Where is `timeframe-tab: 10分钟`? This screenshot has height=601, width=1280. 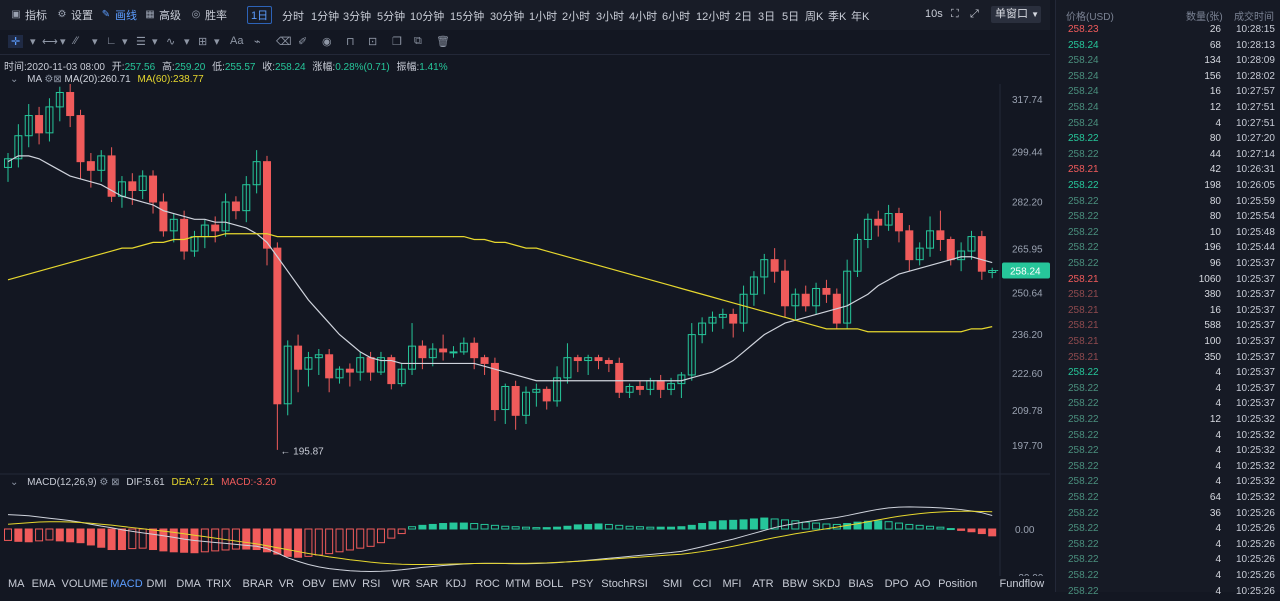 timeframe-tab: 10分钟 is located at coordinates (427, 17).